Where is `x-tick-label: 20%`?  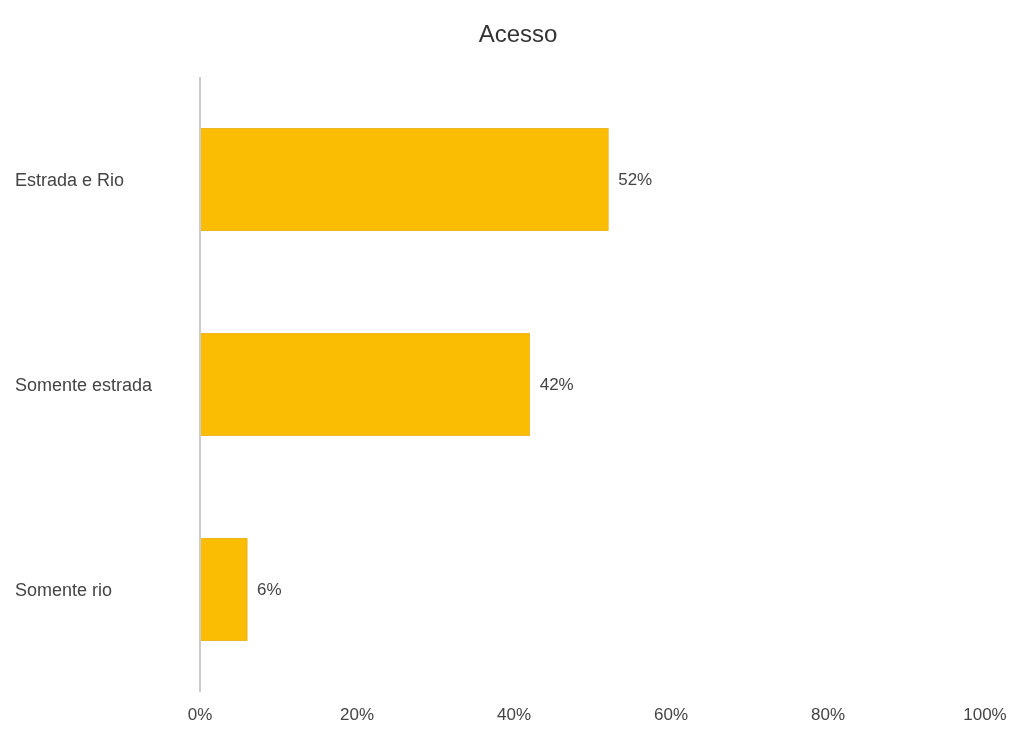
x-tick-label: 20% is located at coordinates (357, 714).